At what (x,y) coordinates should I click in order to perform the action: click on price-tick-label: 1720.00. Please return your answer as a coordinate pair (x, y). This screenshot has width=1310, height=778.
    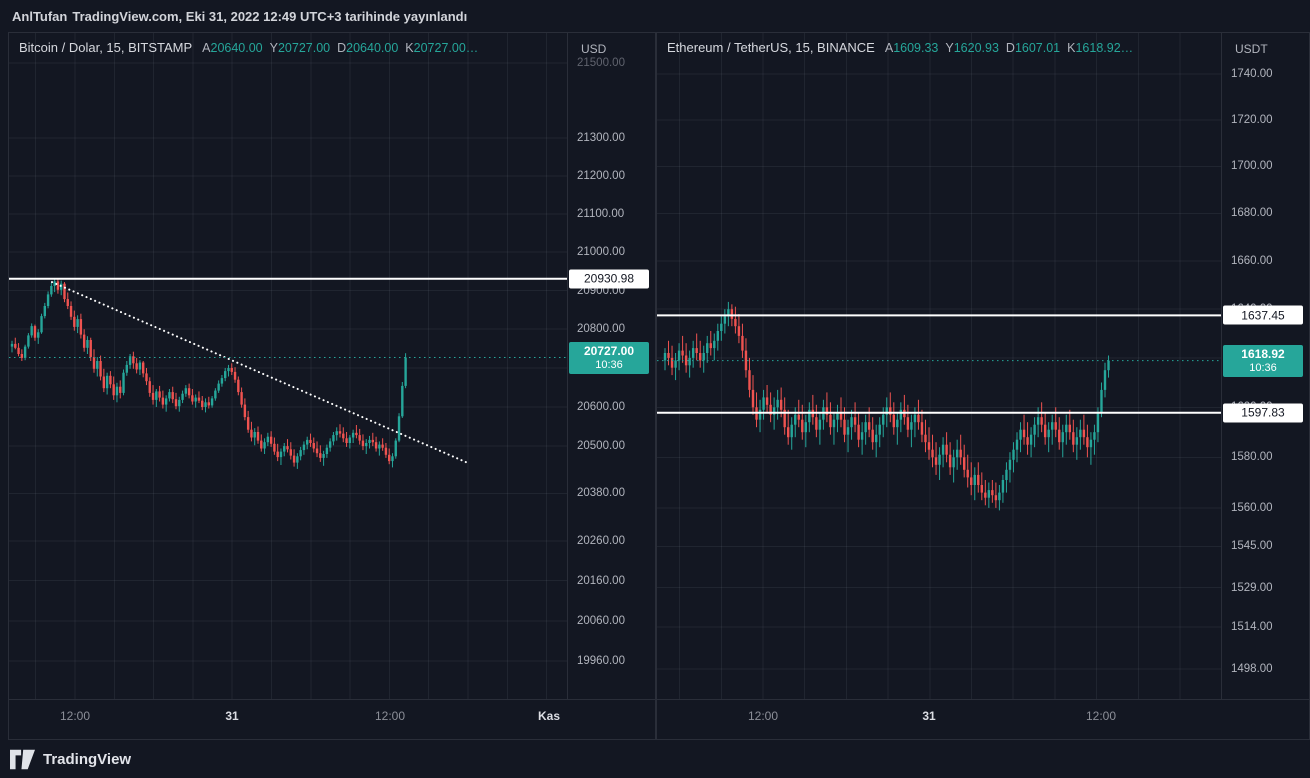
    Looking at the image, I should click on (1252, 119).